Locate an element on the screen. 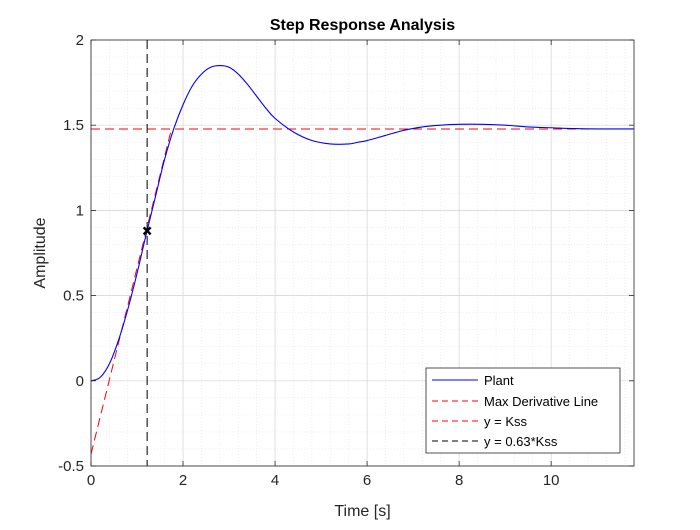 The height and width of the screenshot is (530, 700). x-tick-label: 4 is located at coordinates (275, 480).